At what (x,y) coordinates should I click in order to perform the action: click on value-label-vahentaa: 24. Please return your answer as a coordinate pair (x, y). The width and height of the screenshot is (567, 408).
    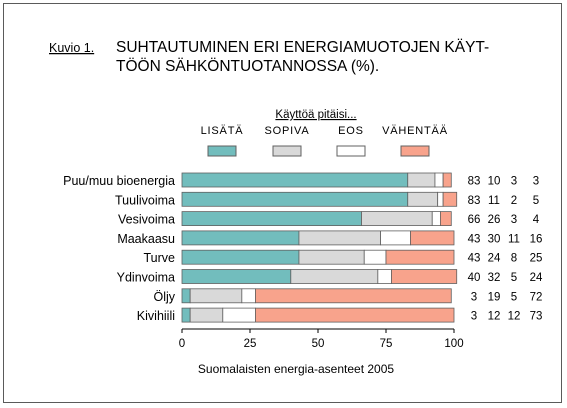
    Looking at the image, I should click on (536, 278).